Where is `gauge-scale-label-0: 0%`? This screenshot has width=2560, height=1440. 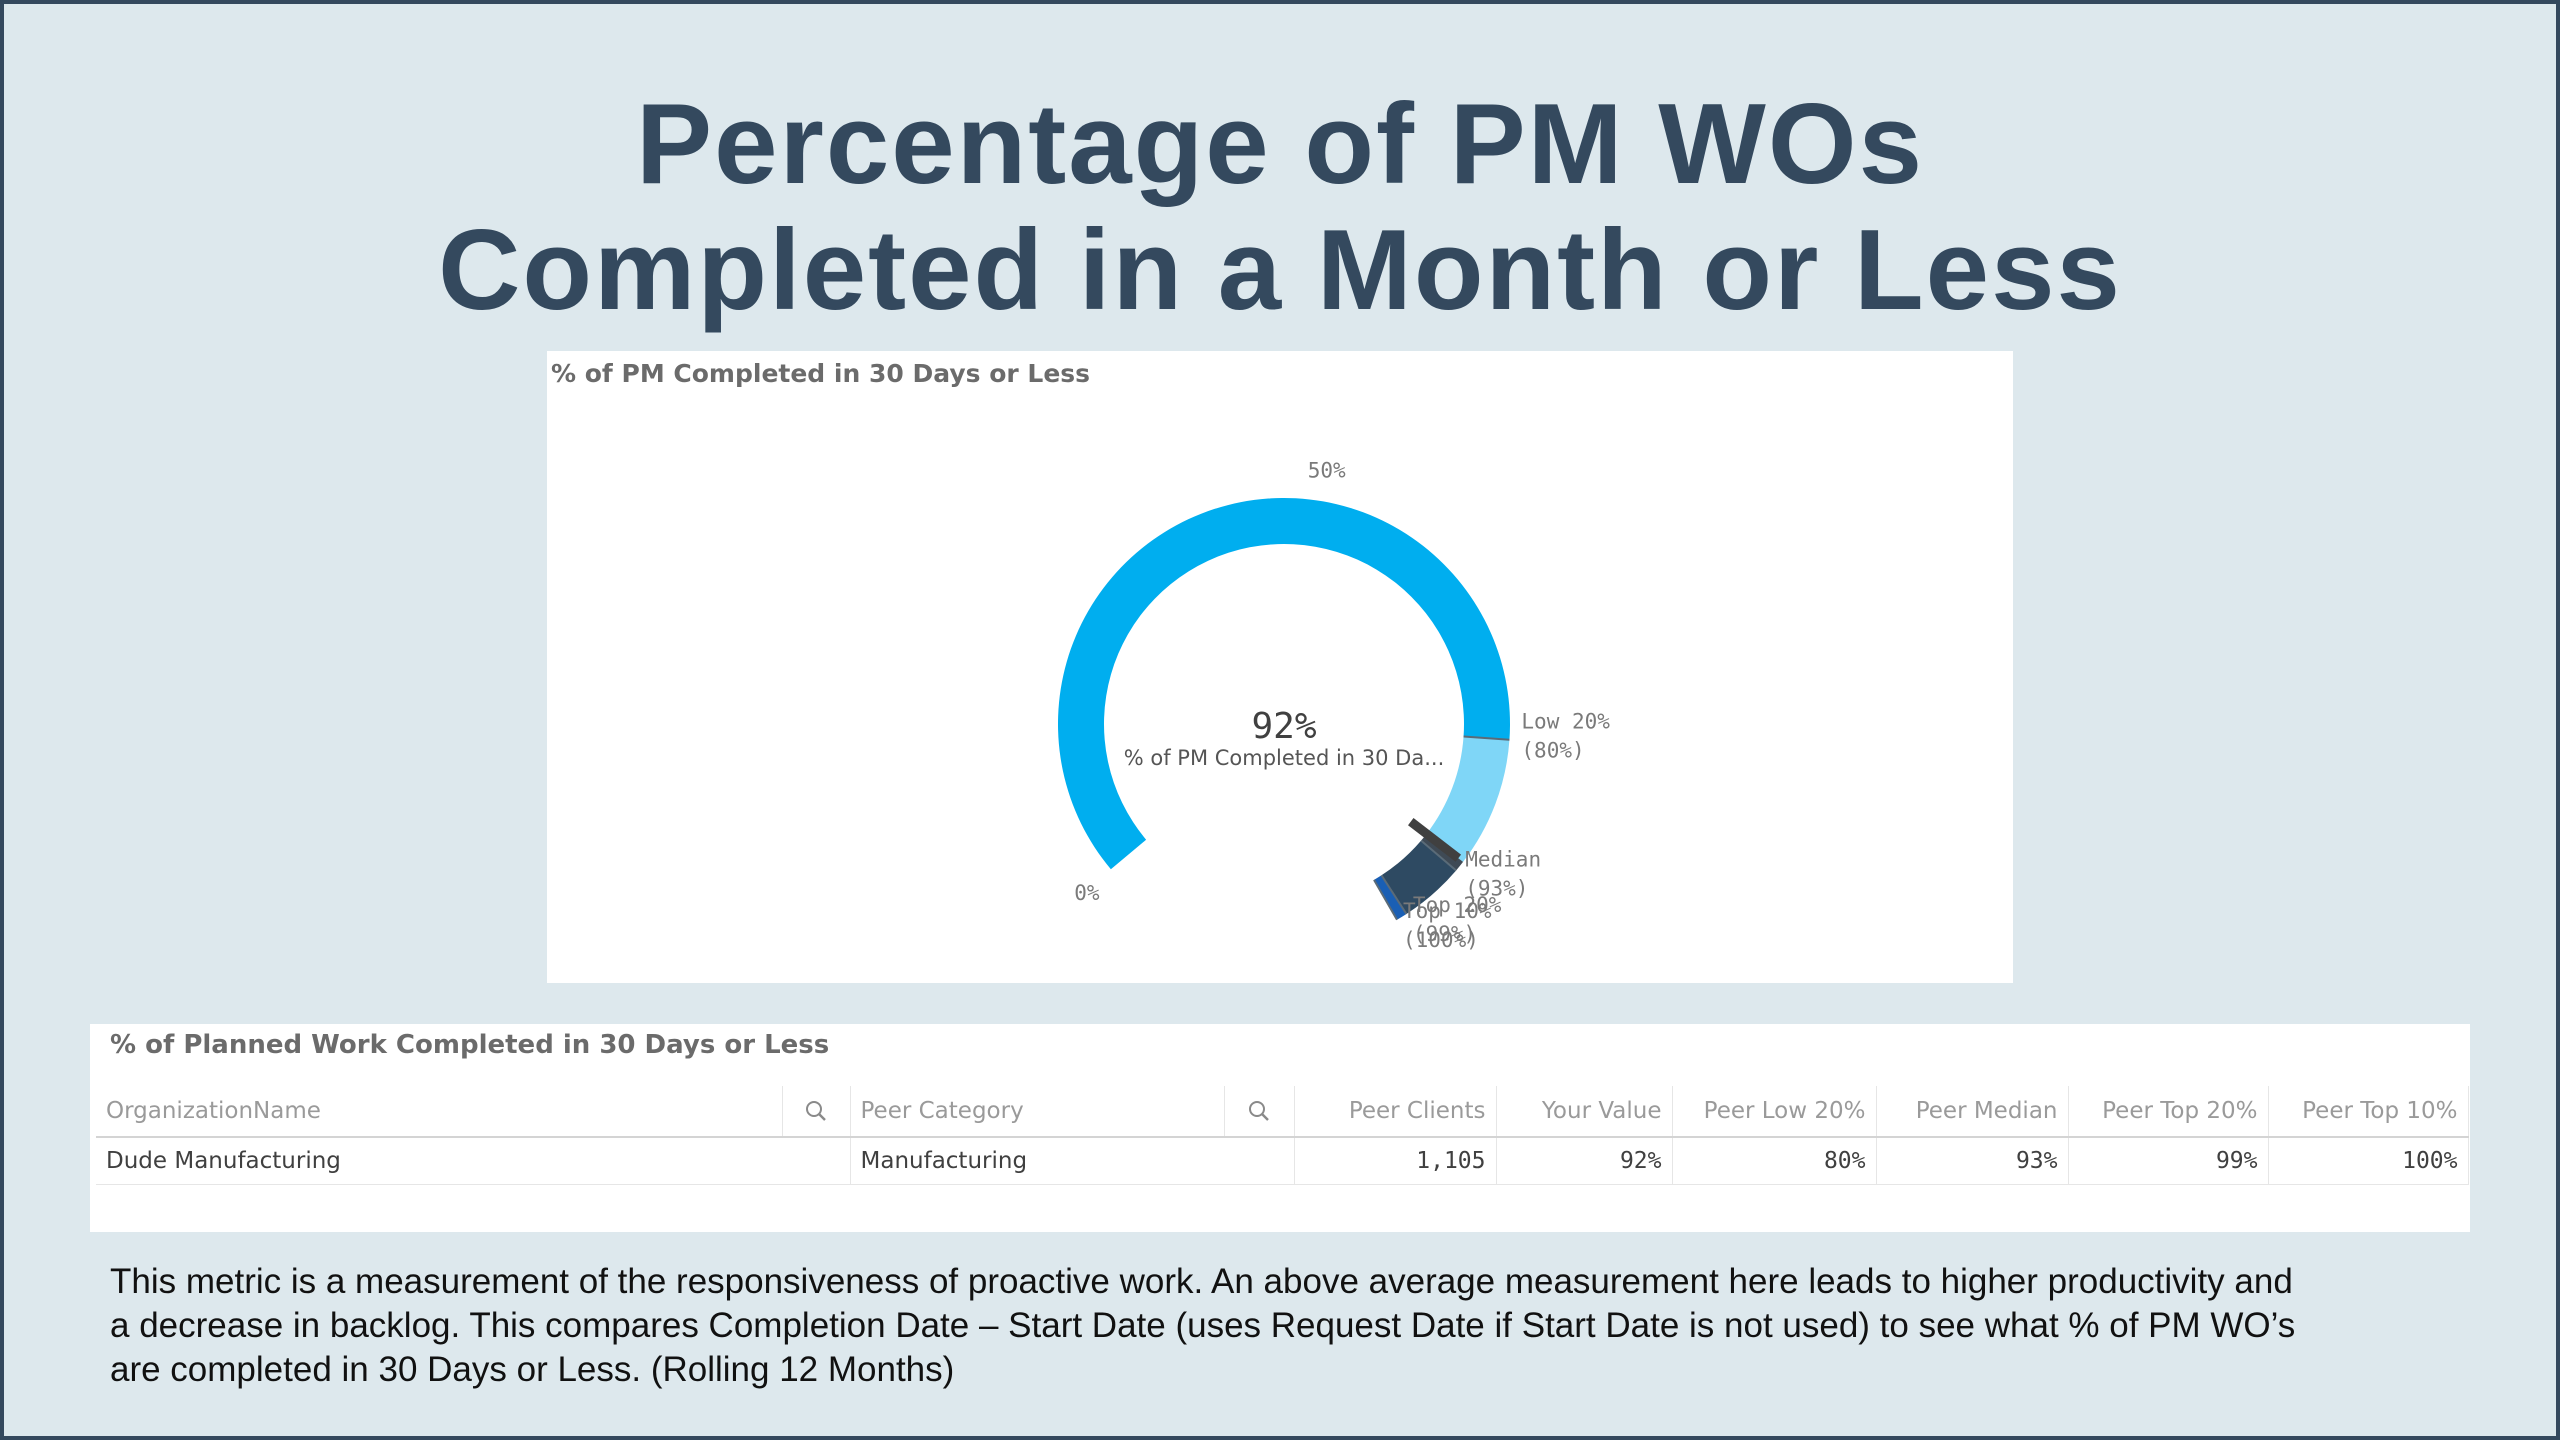
gauge-scale-label-0: 0% is located at coordinates (1087, 893).